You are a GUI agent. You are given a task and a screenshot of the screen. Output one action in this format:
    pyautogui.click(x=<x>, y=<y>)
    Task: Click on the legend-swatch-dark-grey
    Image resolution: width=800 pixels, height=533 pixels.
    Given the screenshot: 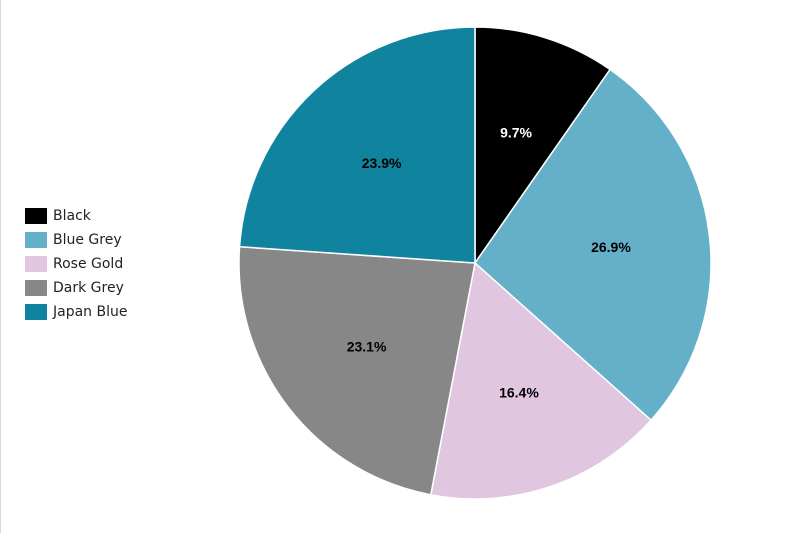 What is the action you would take?
    pyautogui.click(x=36, y=288)
    